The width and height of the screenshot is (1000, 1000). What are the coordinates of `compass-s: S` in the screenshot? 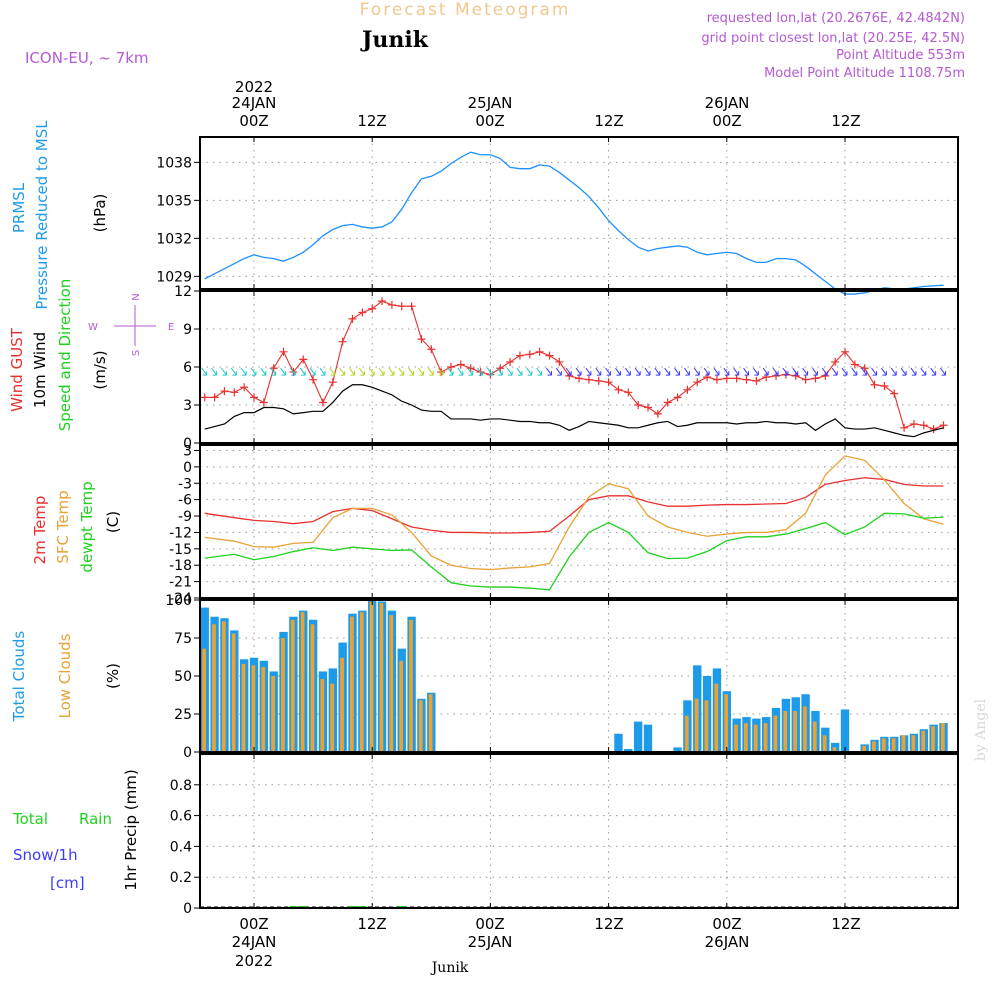 It's located at (136, 353).